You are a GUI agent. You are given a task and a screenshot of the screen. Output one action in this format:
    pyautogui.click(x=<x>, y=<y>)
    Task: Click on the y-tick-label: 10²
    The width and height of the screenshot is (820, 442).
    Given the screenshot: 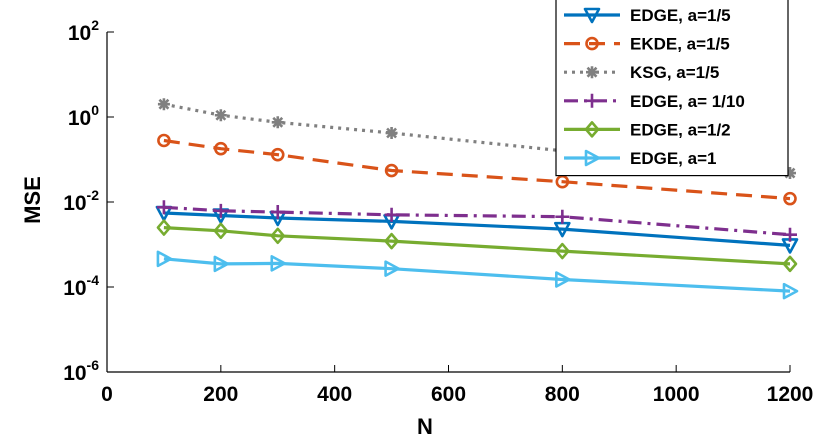 What is the action you would take?
    pyautogui.click(x=83, y=31)
    